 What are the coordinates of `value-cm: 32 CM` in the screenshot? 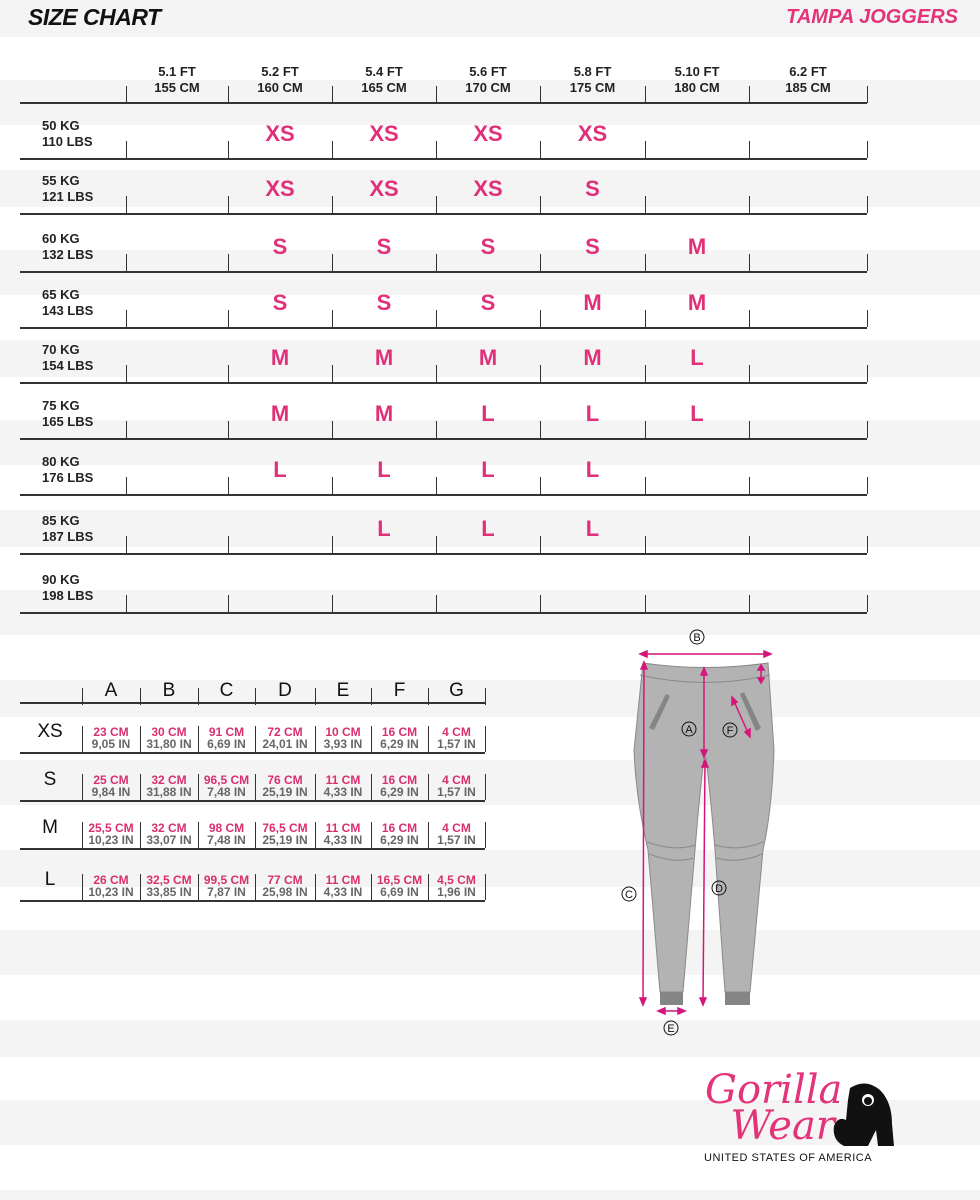 It's located at (169, 828).